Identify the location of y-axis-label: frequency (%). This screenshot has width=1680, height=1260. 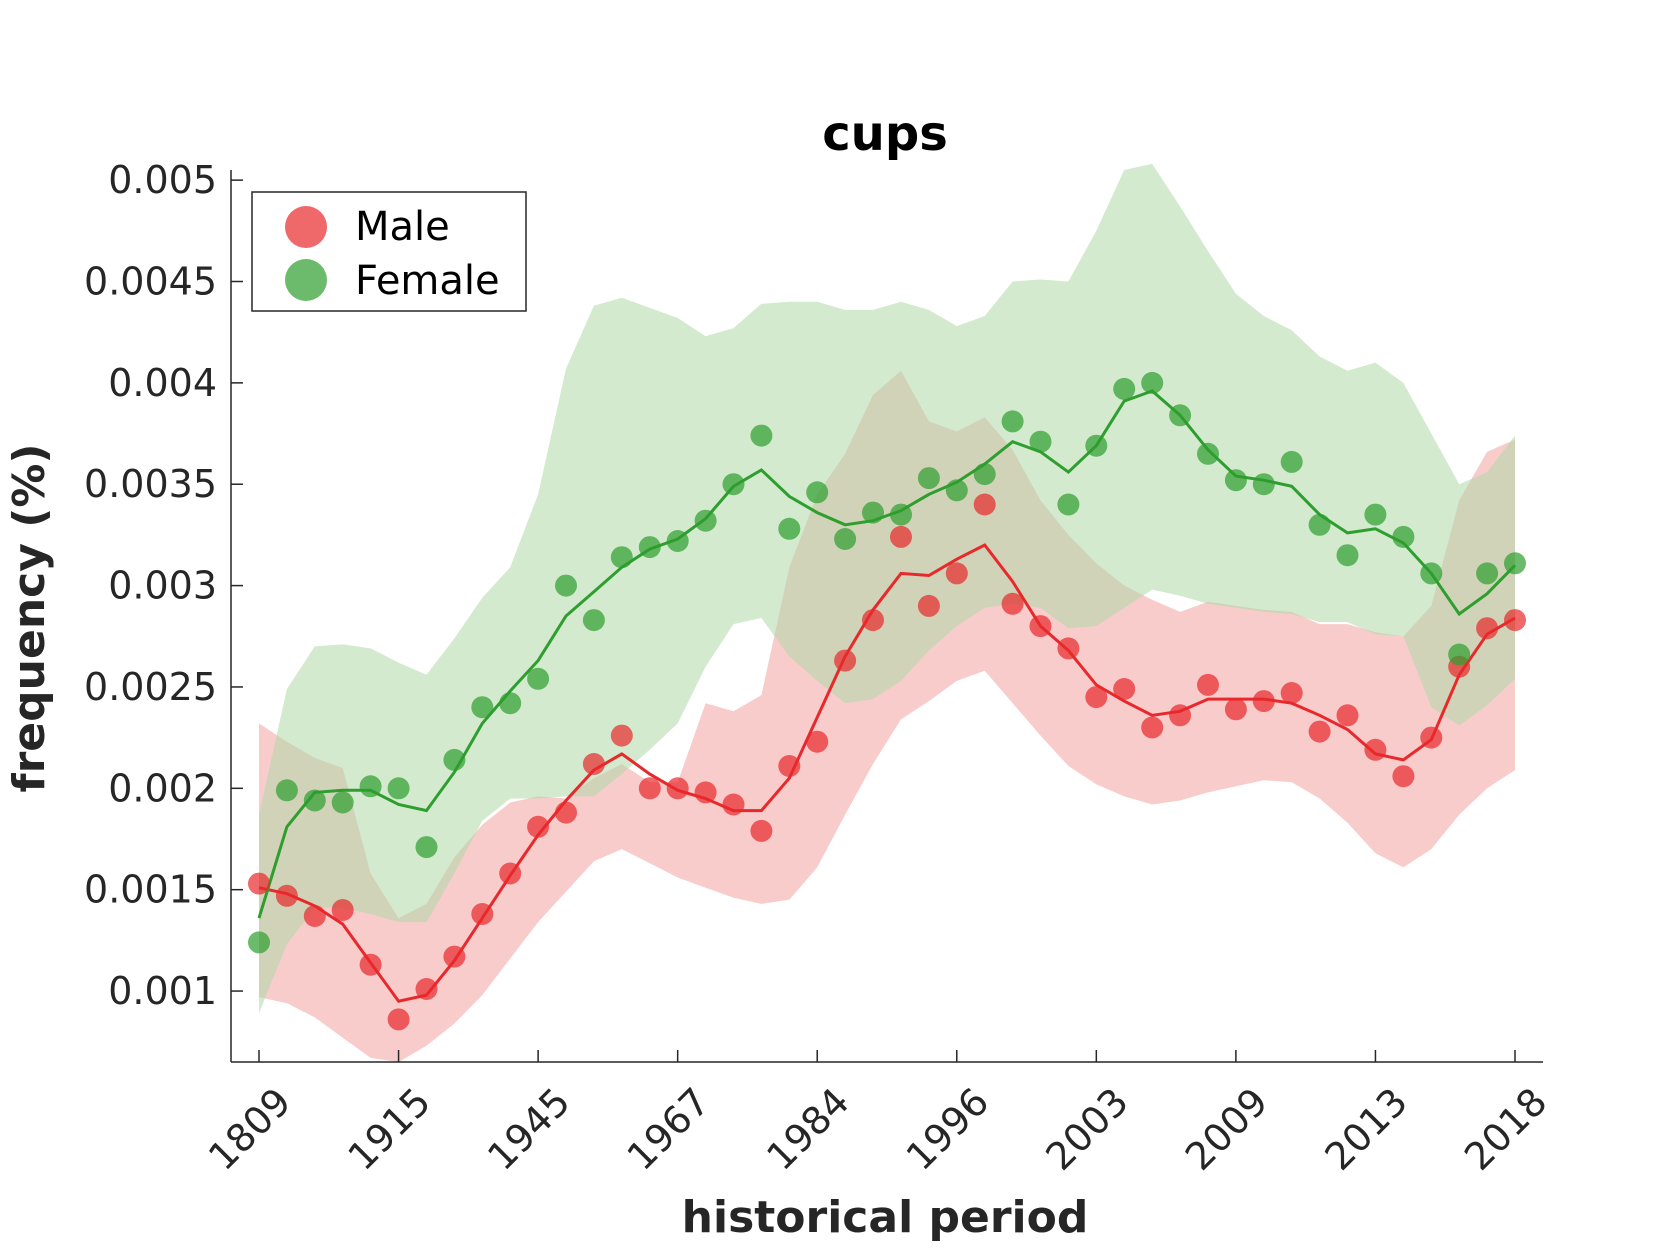
(29, 617).